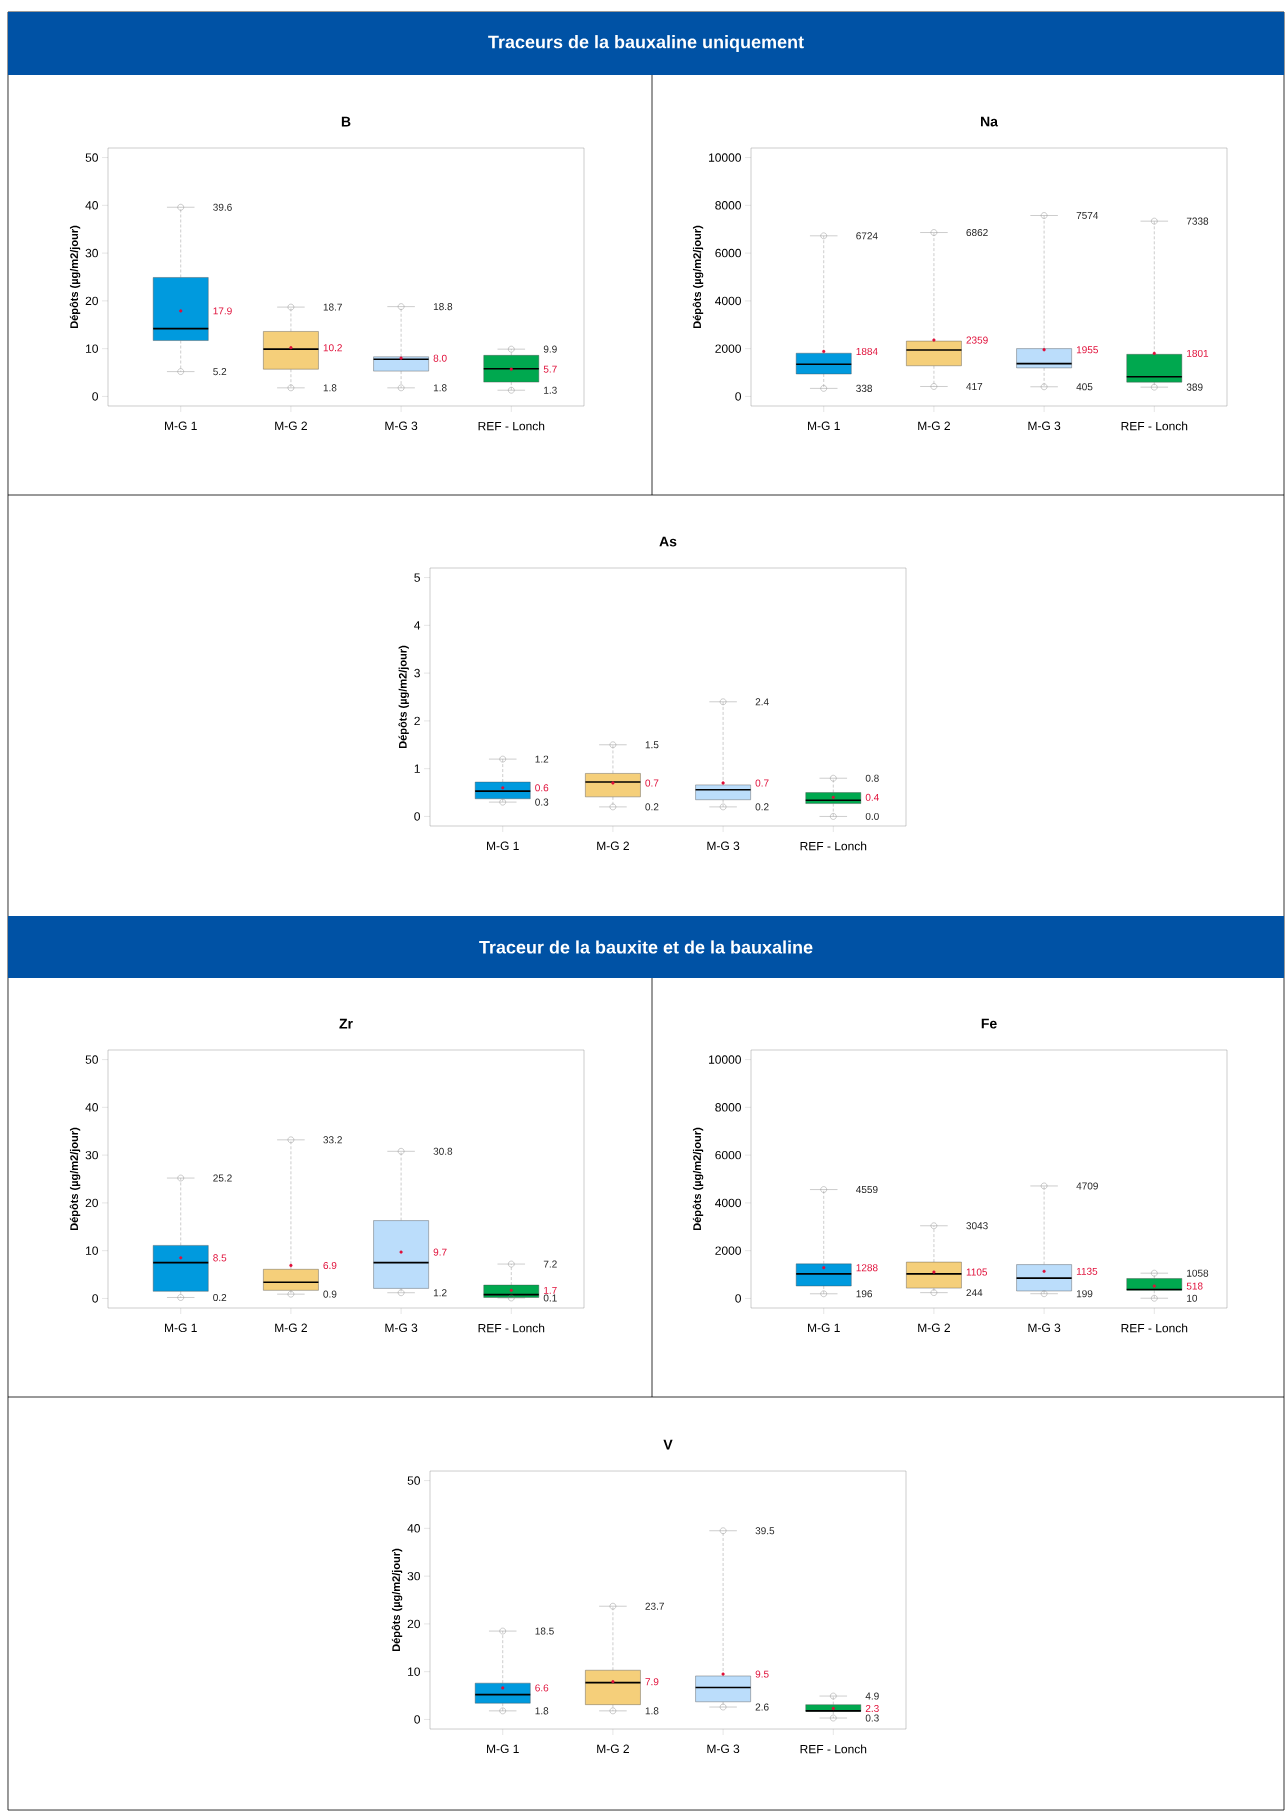  Describe the element at coordinates (220, 372) in the screenshot. I see `annotation: 5.2` at that location.